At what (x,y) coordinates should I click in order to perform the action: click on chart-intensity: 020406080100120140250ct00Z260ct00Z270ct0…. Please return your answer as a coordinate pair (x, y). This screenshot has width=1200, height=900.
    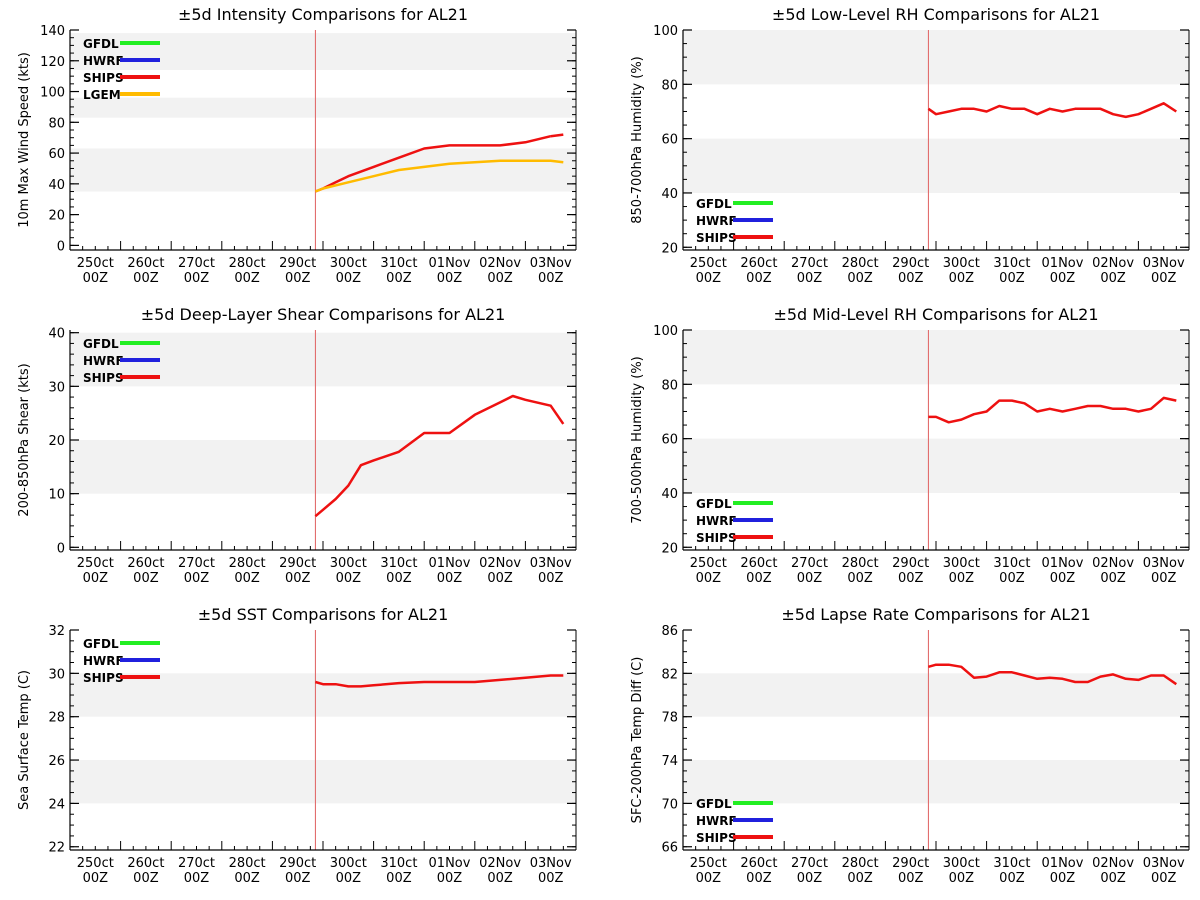
    Looking at the image, I should click on (297, 145).